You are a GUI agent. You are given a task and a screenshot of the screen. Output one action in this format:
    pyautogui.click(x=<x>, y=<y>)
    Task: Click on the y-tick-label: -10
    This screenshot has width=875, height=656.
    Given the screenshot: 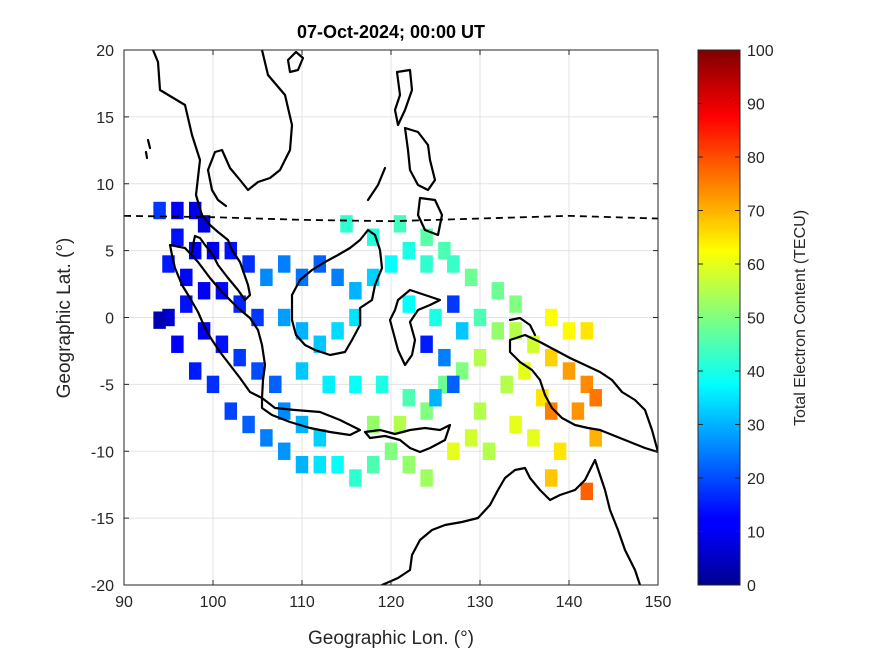 What is the action you would take?
    pyautogui.click(x=102, y=452)
    